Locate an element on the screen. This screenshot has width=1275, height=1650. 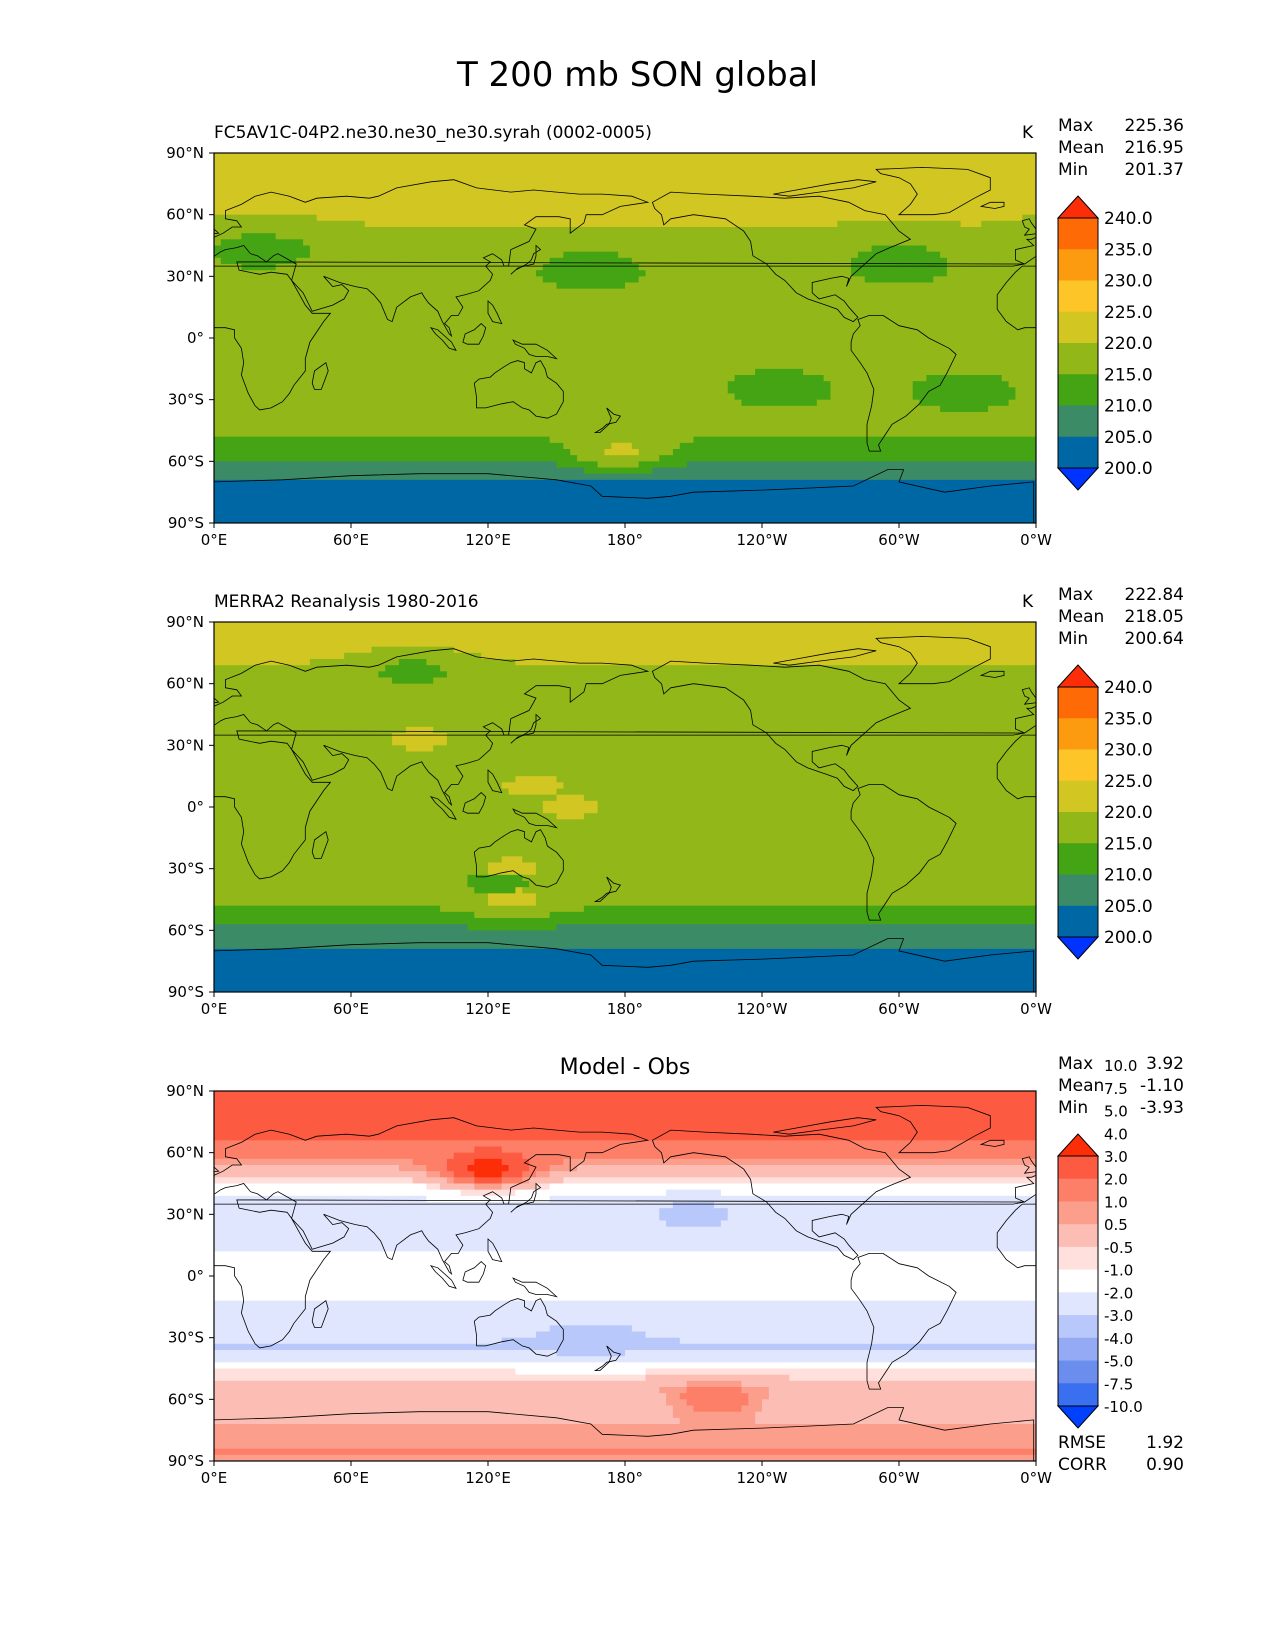
model-max-value: 225.36 is located at coordinates (1154, 126).